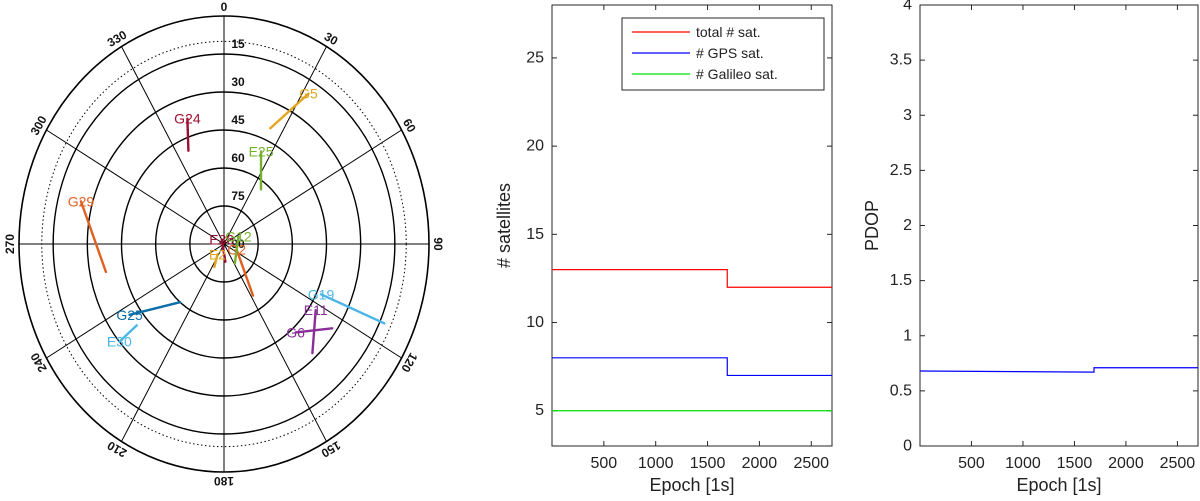 The width and height of the screenshot is (1200, 501). Describe the element at coordinates (321, 294) in the screenshot. I see `satellite-label: G19` at that location.